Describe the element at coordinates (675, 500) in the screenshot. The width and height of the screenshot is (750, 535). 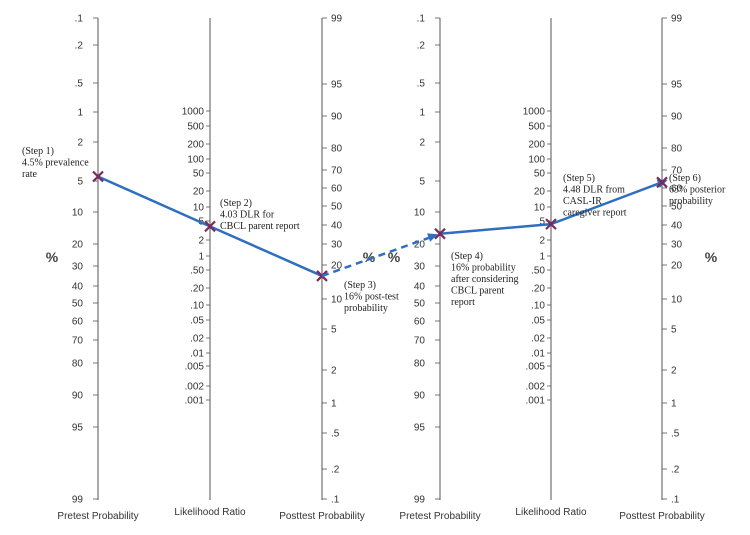
I see `posttest-tick-label: .1` at that location.